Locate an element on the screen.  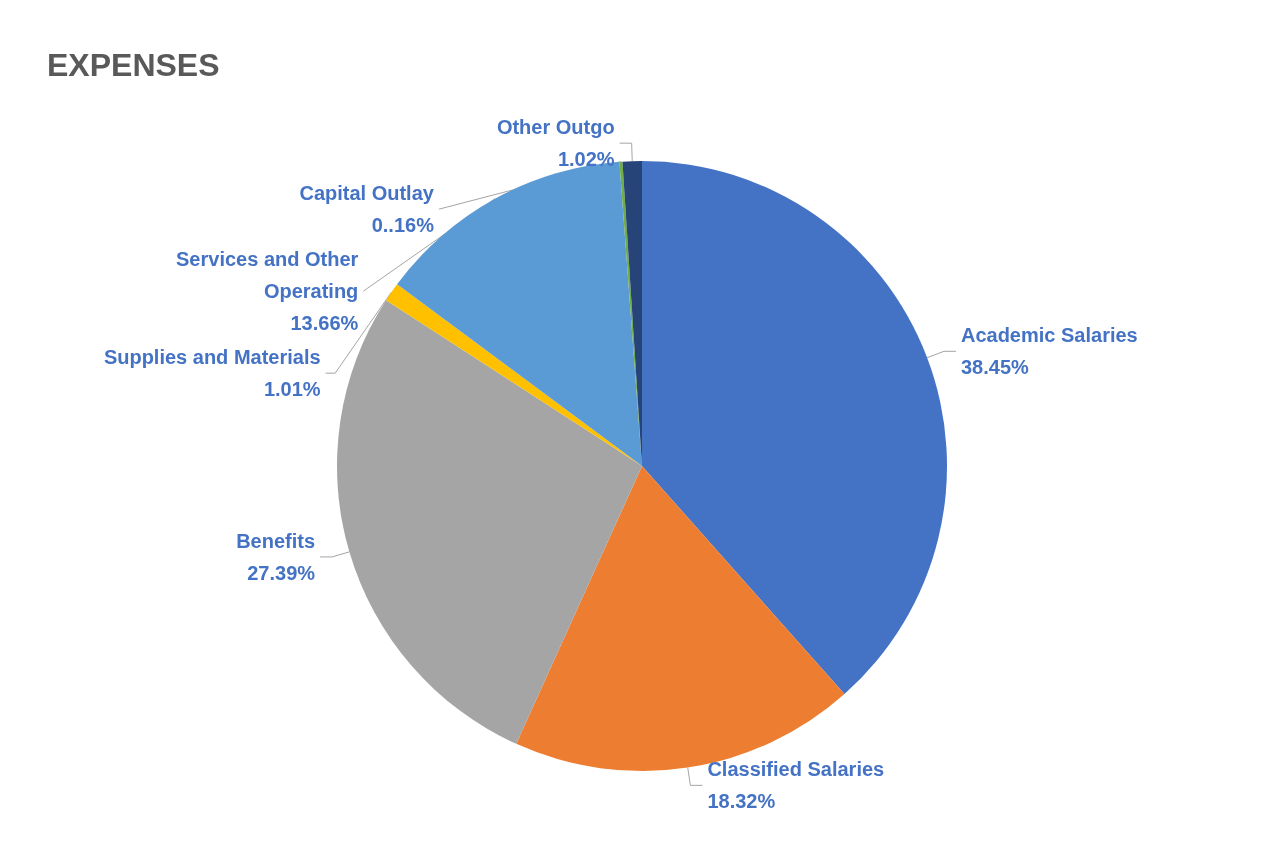
chart-title: EXPENSES is located at coordinates (133, 65).